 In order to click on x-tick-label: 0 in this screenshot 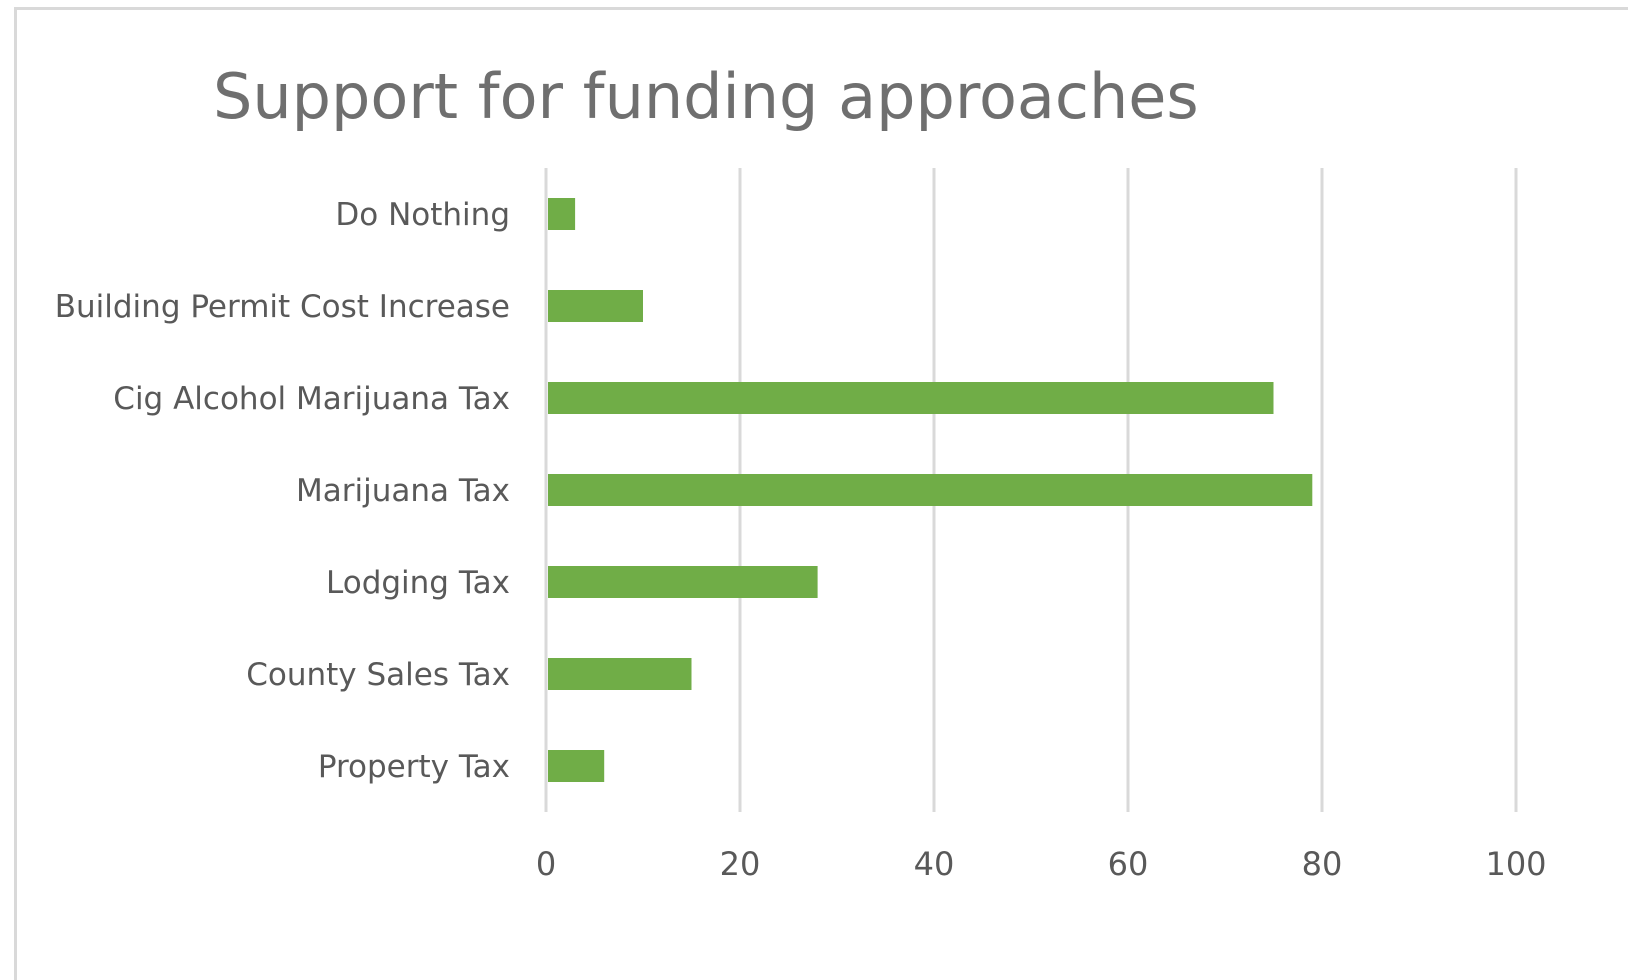, I will do `click(546, 864)`.